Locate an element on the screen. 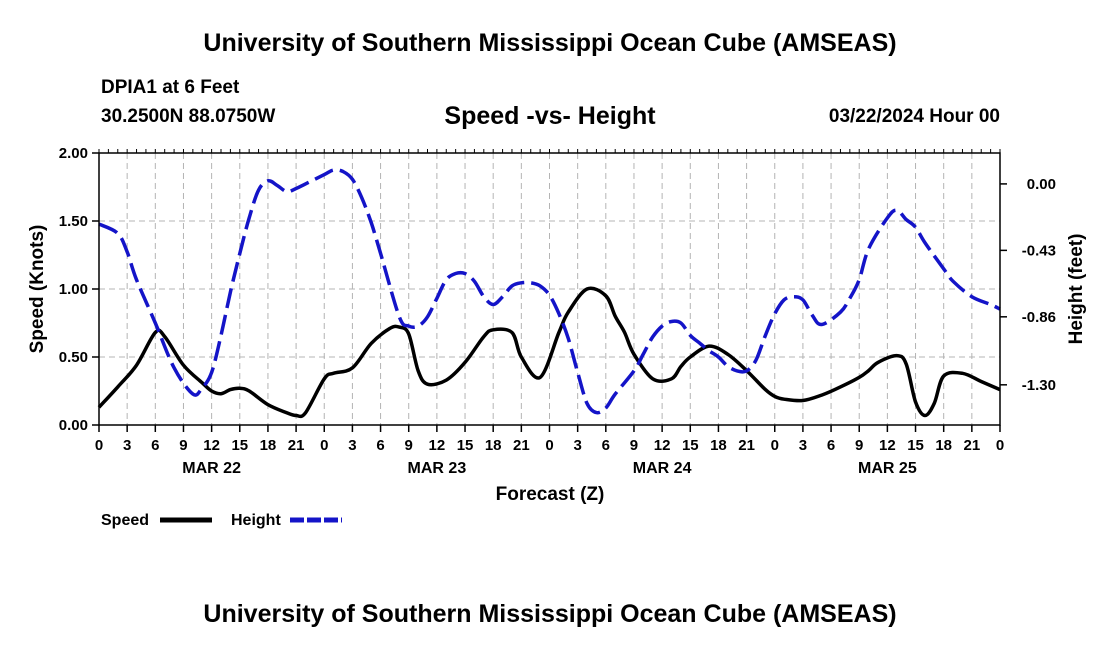  legend: Speed Height is located at coordinates (221, 520).